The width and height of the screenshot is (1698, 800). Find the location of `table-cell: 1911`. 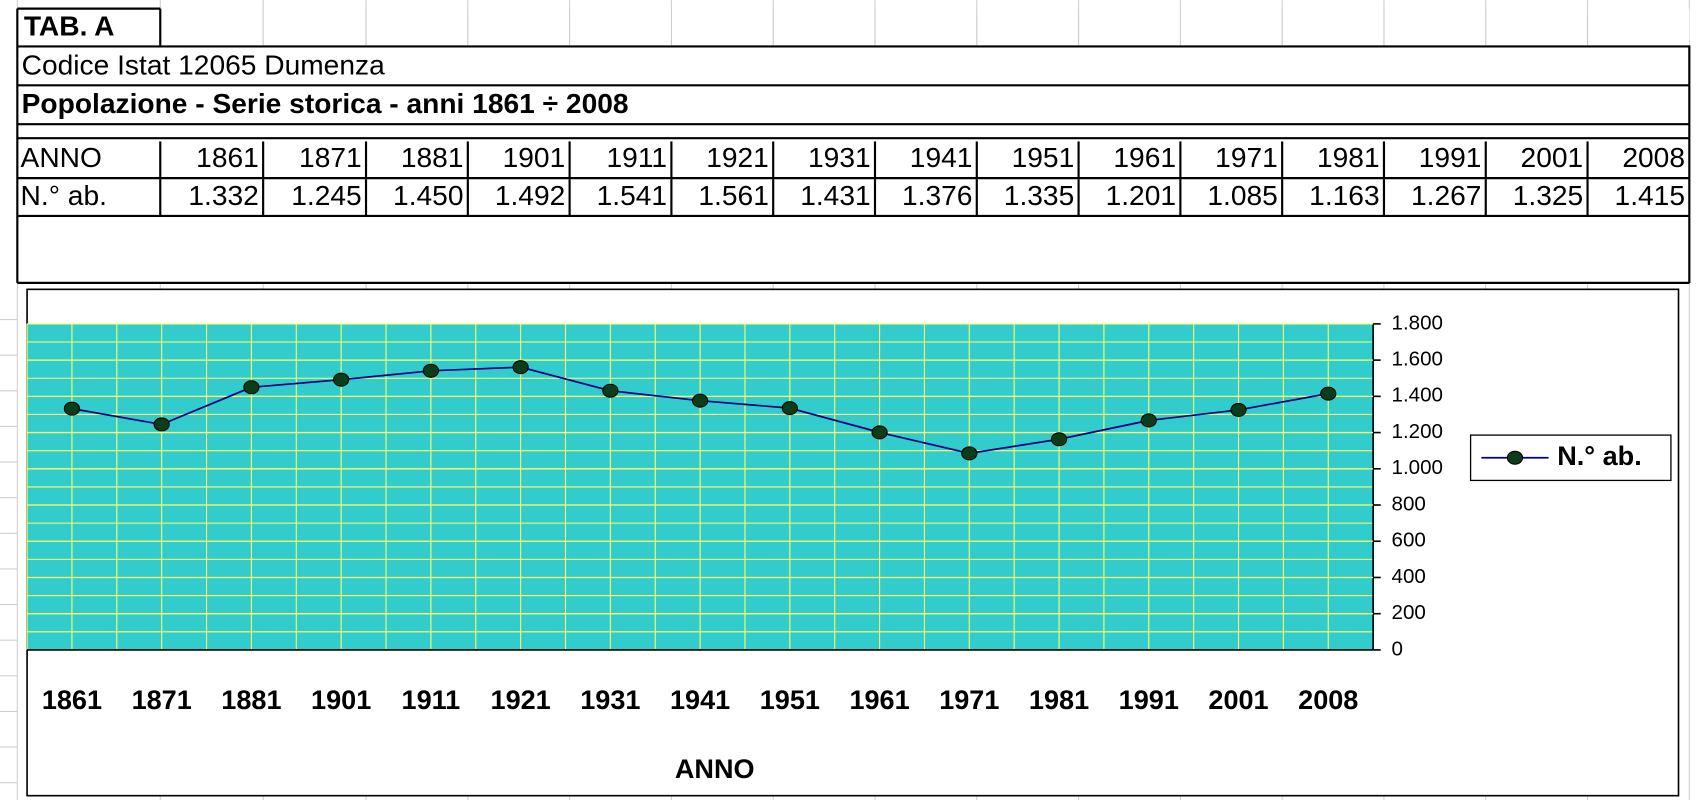

table-cell: 1911 is located at coordinates (637, 157).